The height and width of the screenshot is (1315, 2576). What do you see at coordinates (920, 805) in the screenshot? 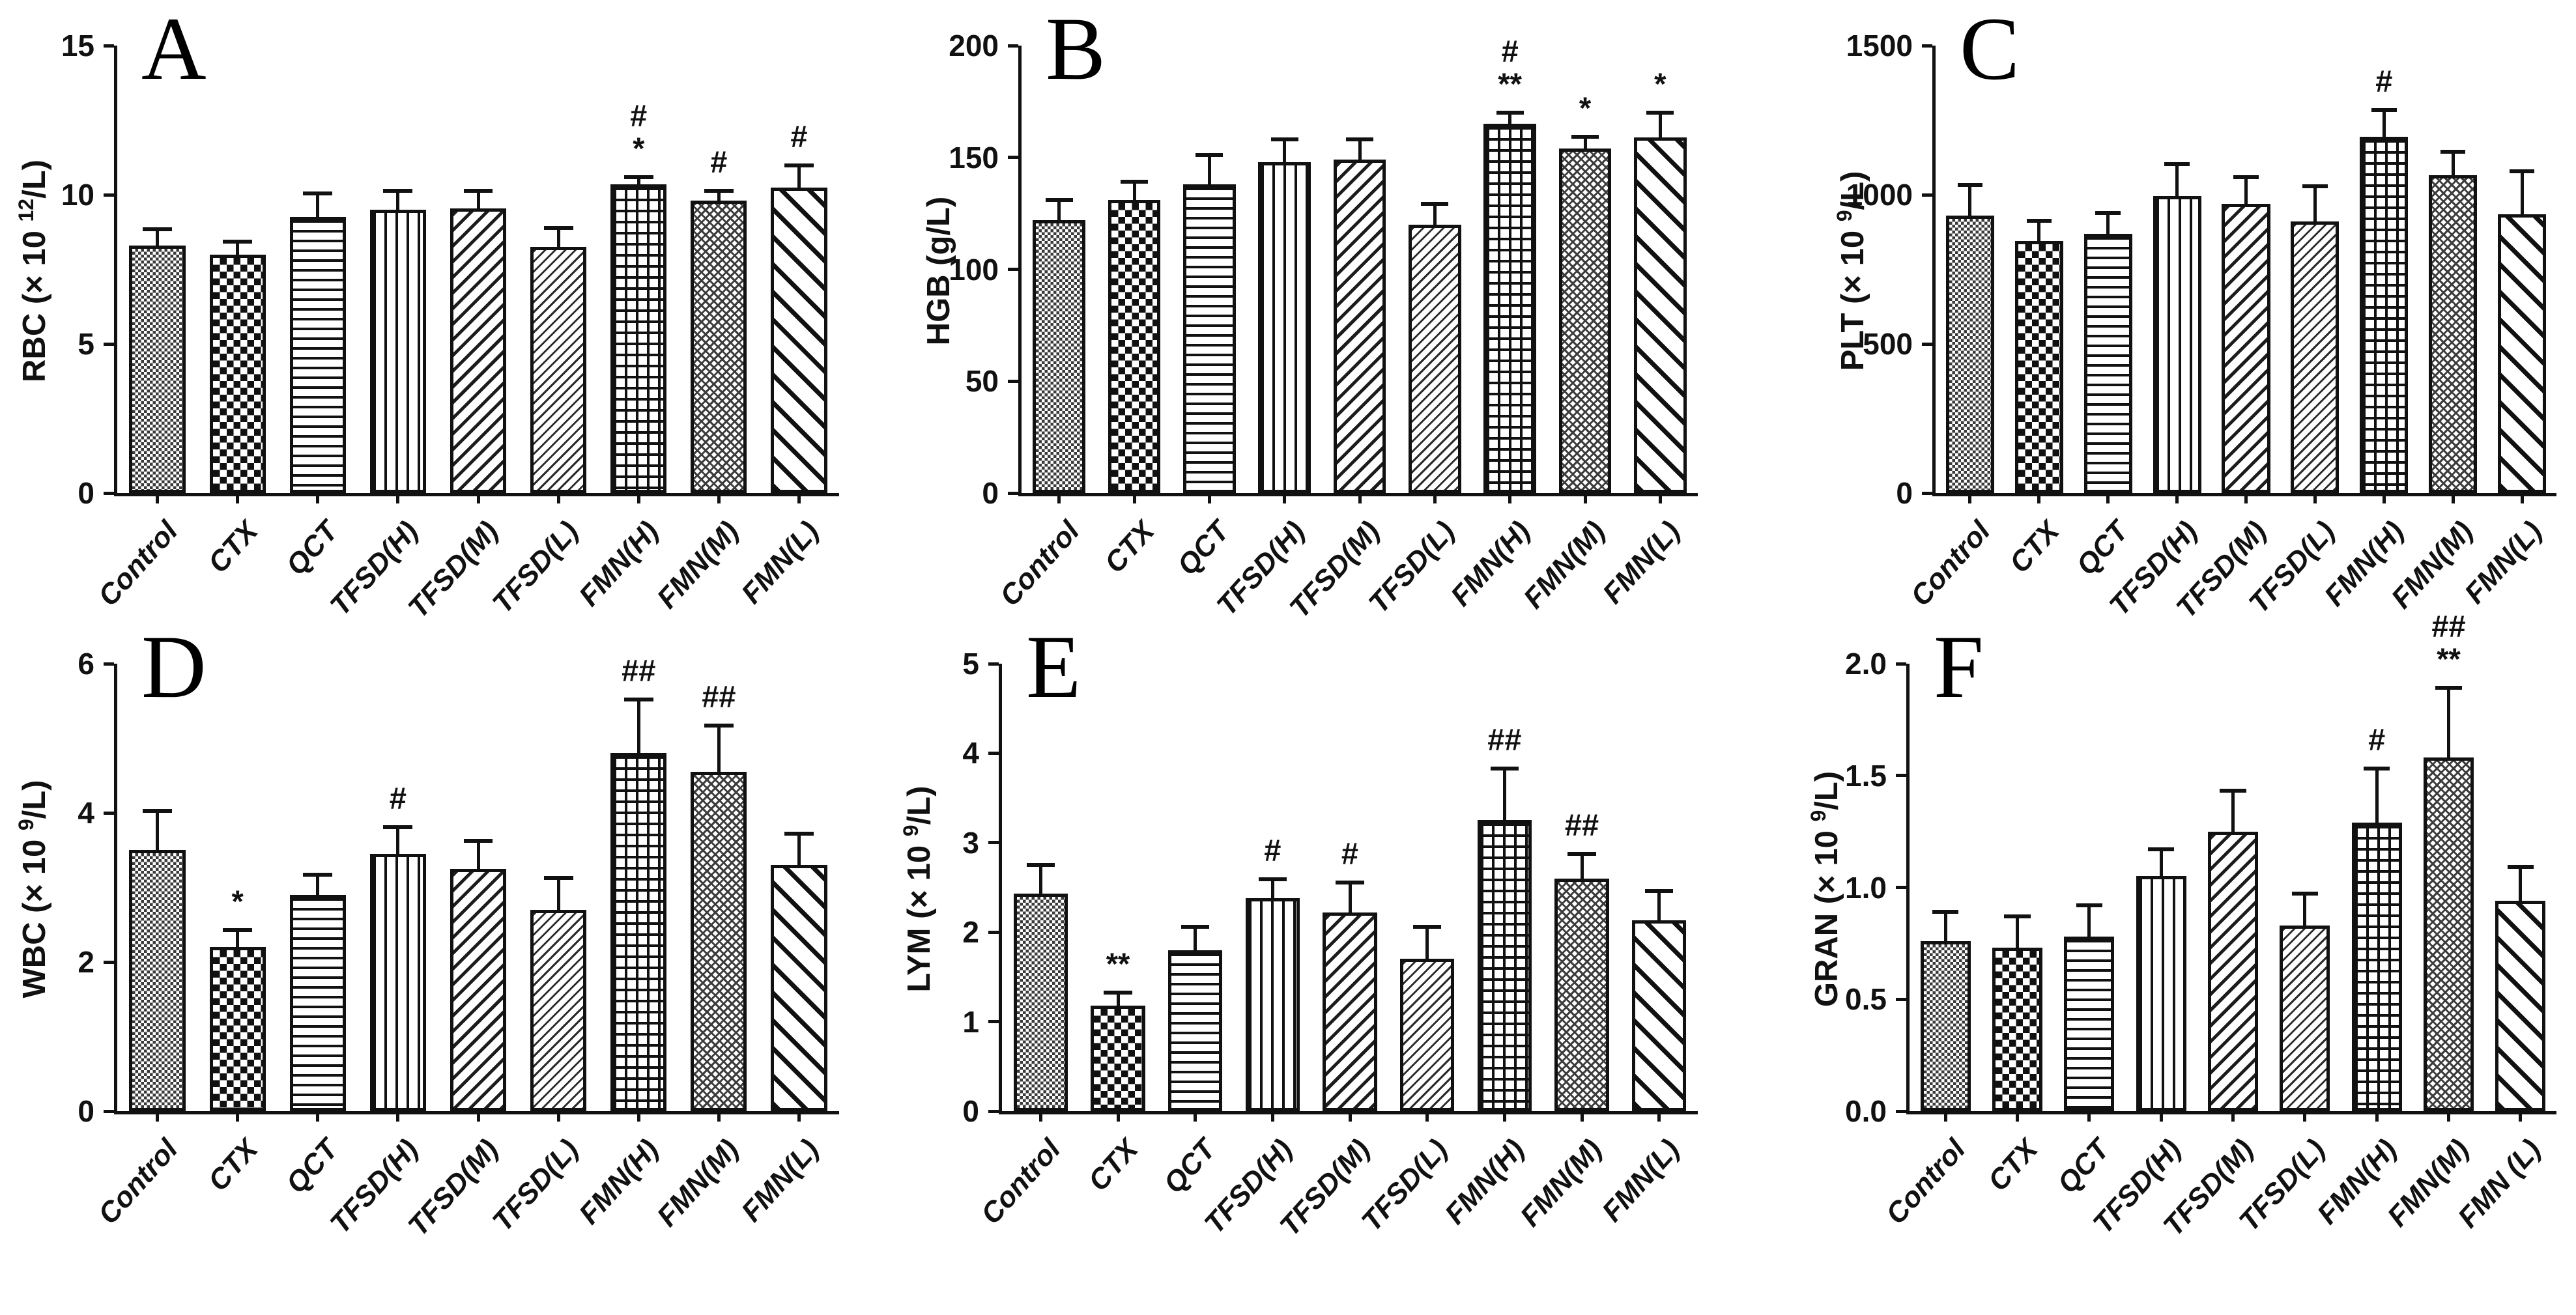
I see `y-title-unit: /L)` at bounding box center [920, 805].